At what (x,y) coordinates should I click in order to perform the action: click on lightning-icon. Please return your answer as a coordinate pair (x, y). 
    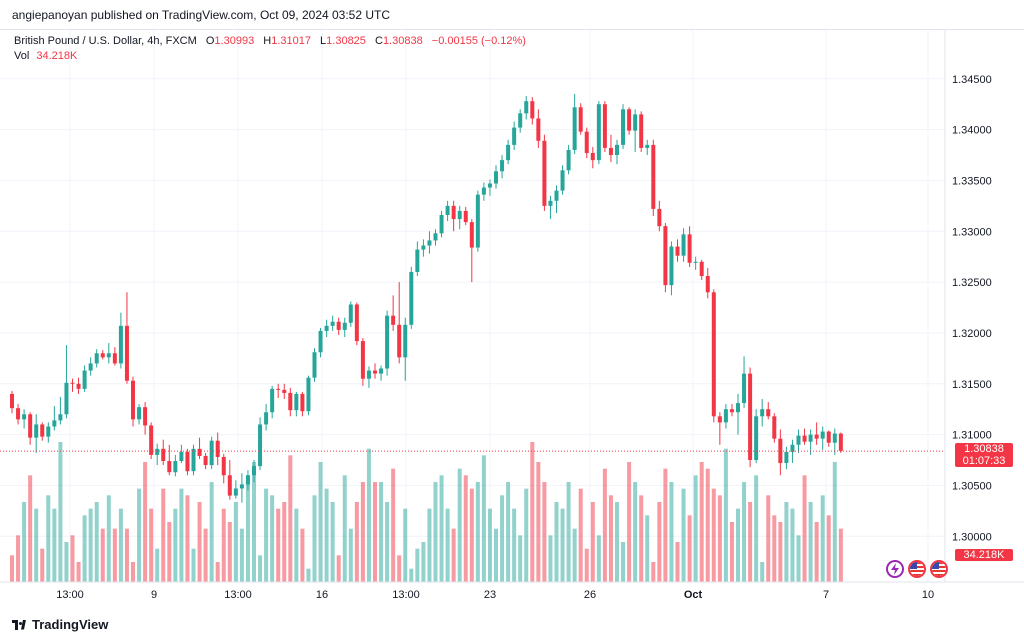
    Looking at the image, I should click on (895, 569).